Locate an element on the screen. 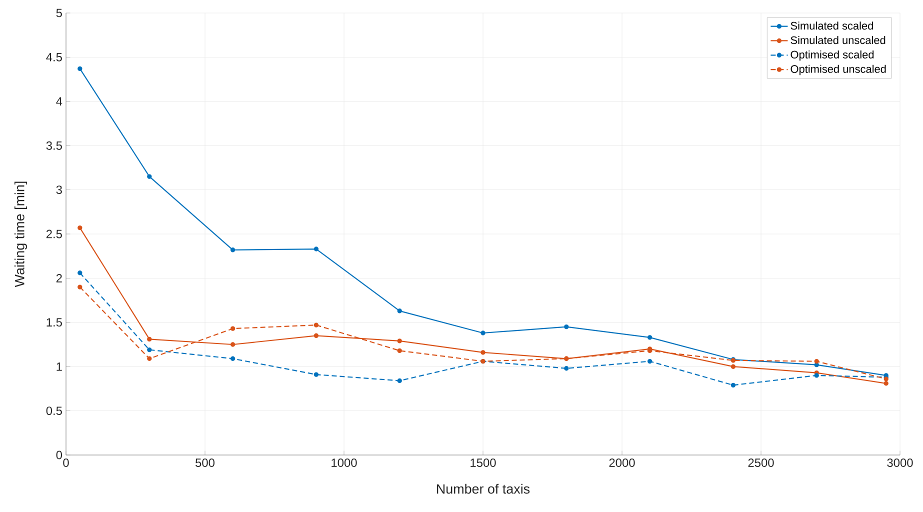  x-tick-label: 3000 is located at coordinates (900, 462).